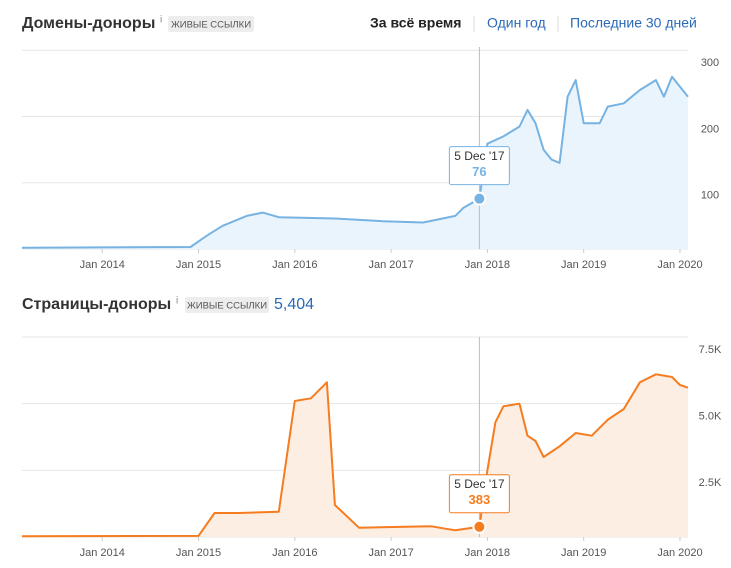 The height and width of the screenshot is (568, 731). I want to click on y-tick-label: 7.5K, so click(710, 350).